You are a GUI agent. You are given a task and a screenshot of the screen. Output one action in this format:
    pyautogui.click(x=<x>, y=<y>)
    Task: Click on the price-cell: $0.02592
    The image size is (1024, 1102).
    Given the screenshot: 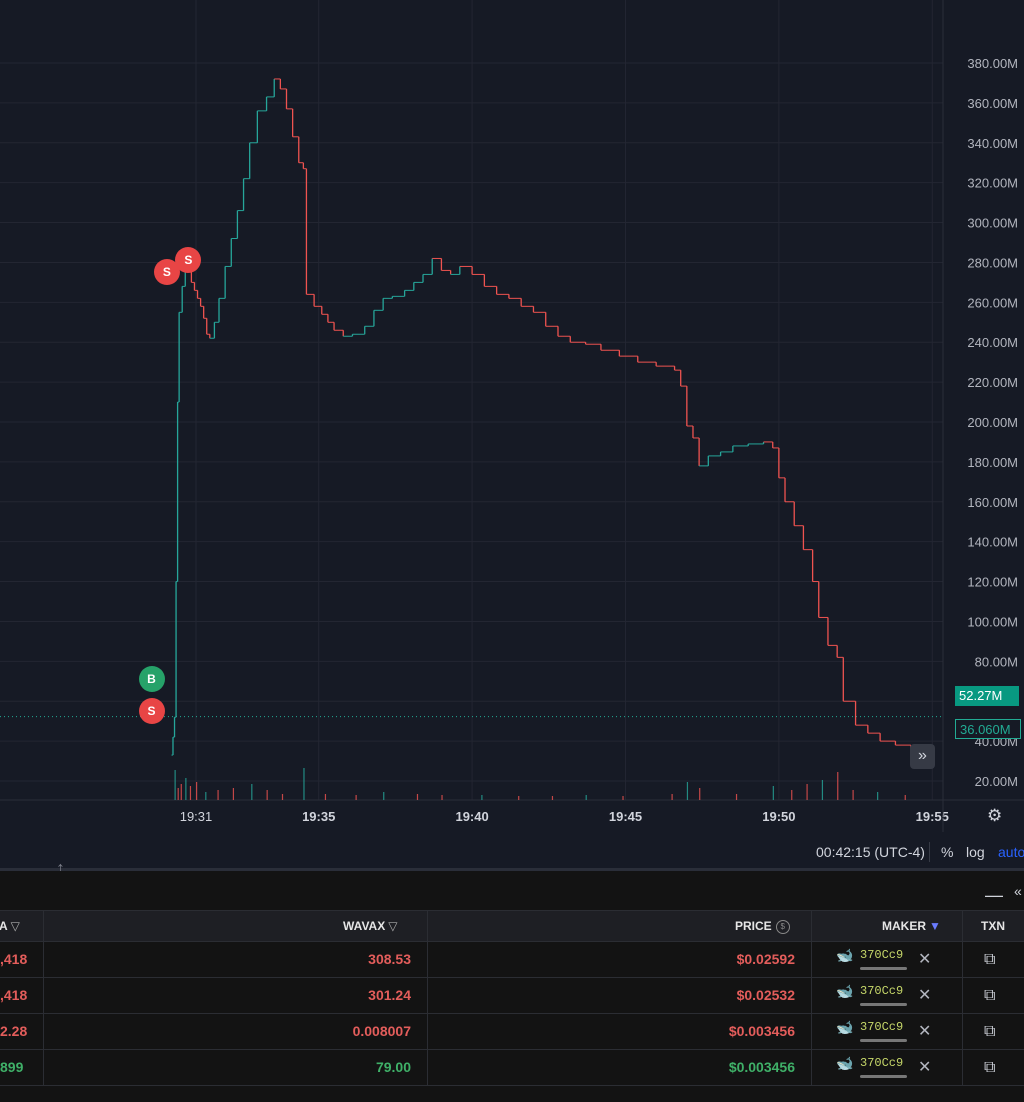 What is the action you would take?
    pyautogui.click(x=765, y=959)
    